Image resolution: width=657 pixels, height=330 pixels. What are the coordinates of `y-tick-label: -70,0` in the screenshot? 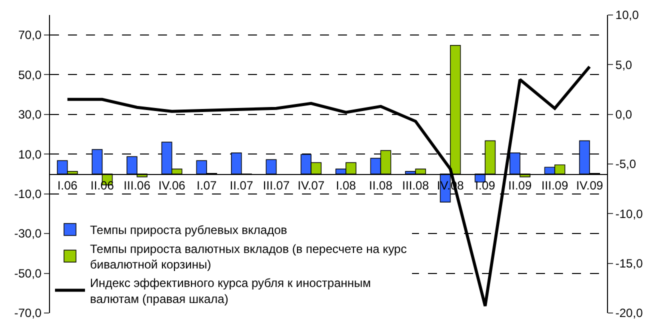 It's located at (28, 313).